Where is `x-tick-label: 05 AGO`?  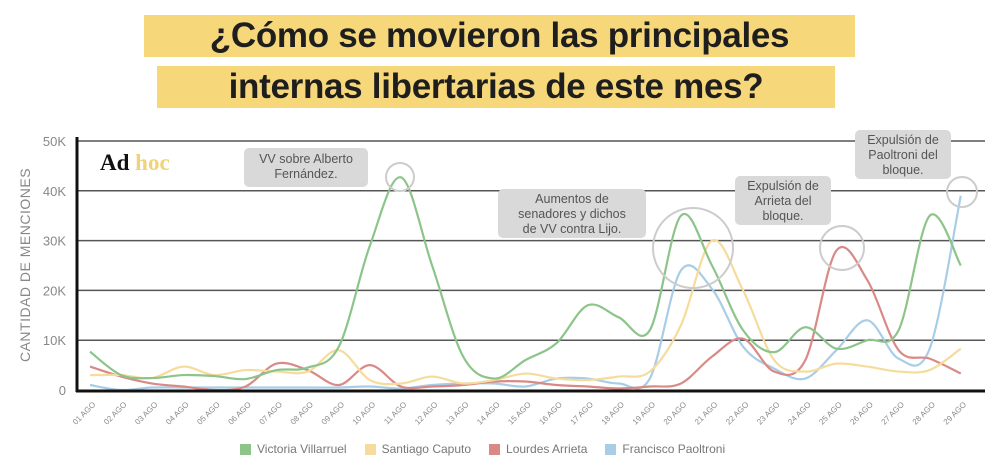 x-tick-label: 05 AGO is located at coordinates (208, 413).